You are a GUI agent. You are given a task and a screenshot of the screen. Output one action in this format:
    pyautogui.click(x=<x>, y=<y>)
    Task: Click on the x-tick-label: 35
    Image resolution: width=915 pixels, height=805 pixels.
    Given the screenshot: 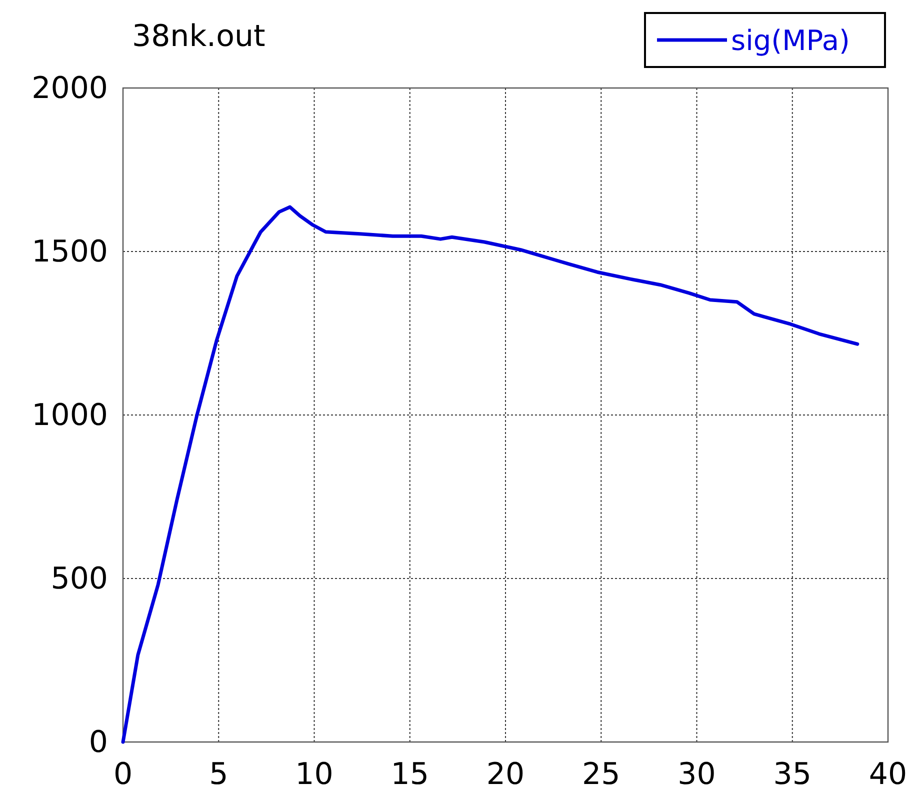 What is the action you would take?
    pyautogui.click(x=792, y=774)
    